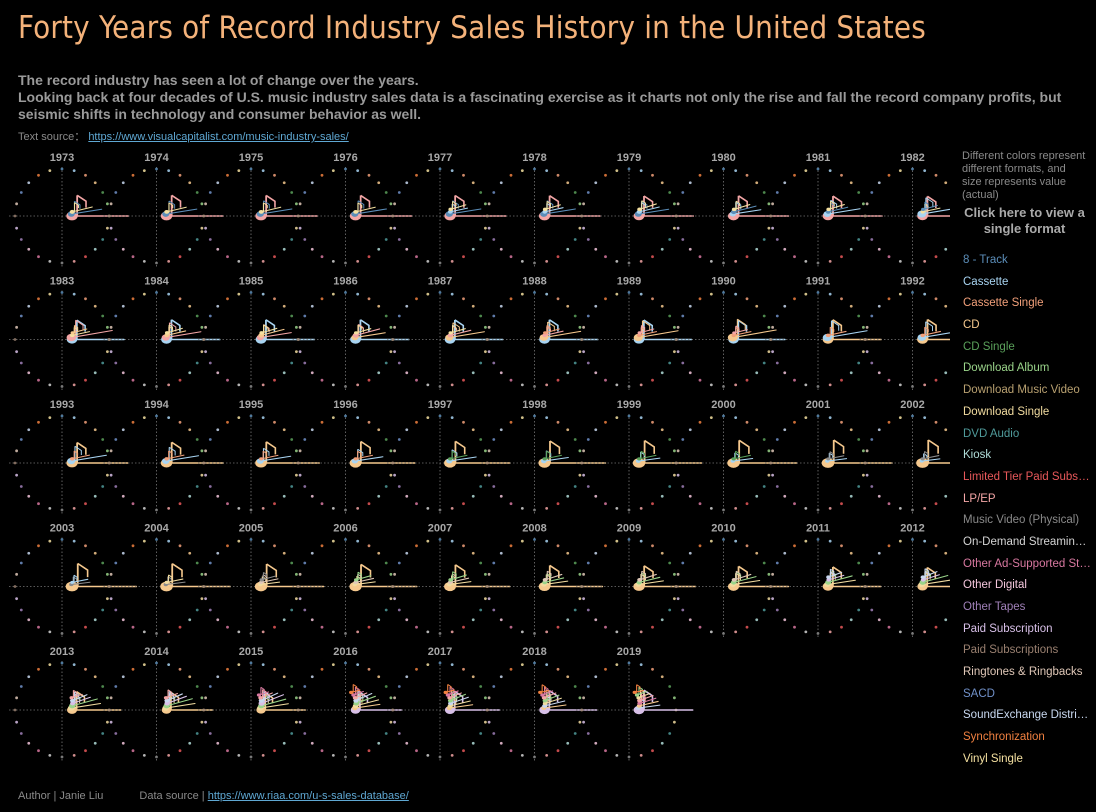 Image resolution: width=1096 pixels, height=812 pixels. Describe the element at coordinates (541, 209) in the screenshot. I see `year-panel: 1978` at that location.